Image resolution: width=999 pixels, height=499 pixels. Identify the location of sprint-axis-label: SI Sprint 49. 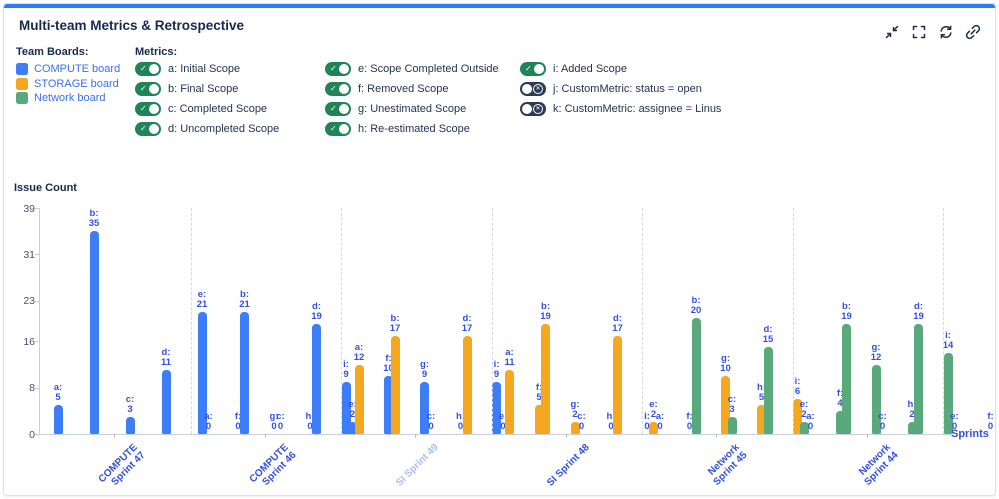
(394, 468).